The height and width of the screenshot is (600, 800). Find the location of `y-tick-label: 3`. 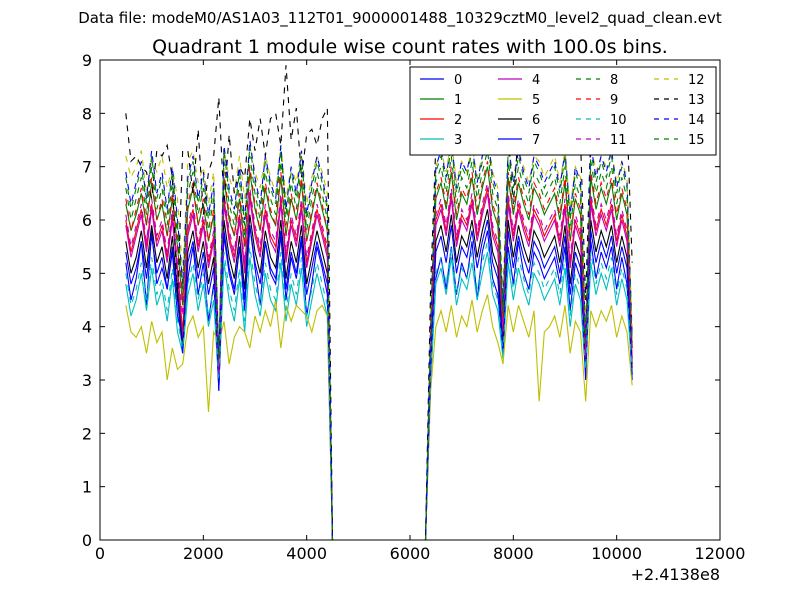

y-tick-label: 3 is located at coordinates (87, 380).